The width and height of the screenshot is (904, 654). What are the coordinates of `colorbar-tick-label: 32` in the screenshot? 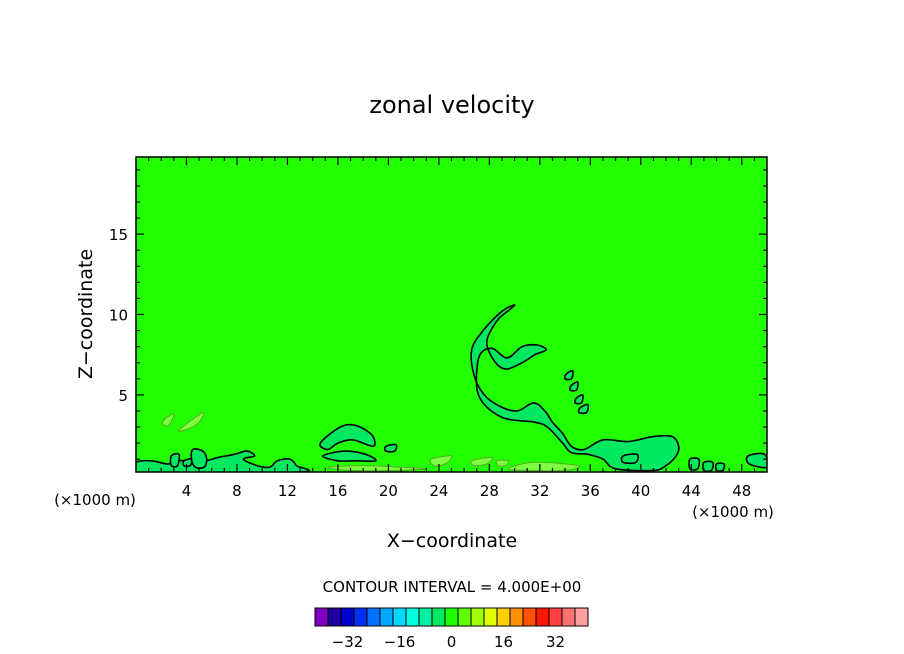 It's located at (555, 642).